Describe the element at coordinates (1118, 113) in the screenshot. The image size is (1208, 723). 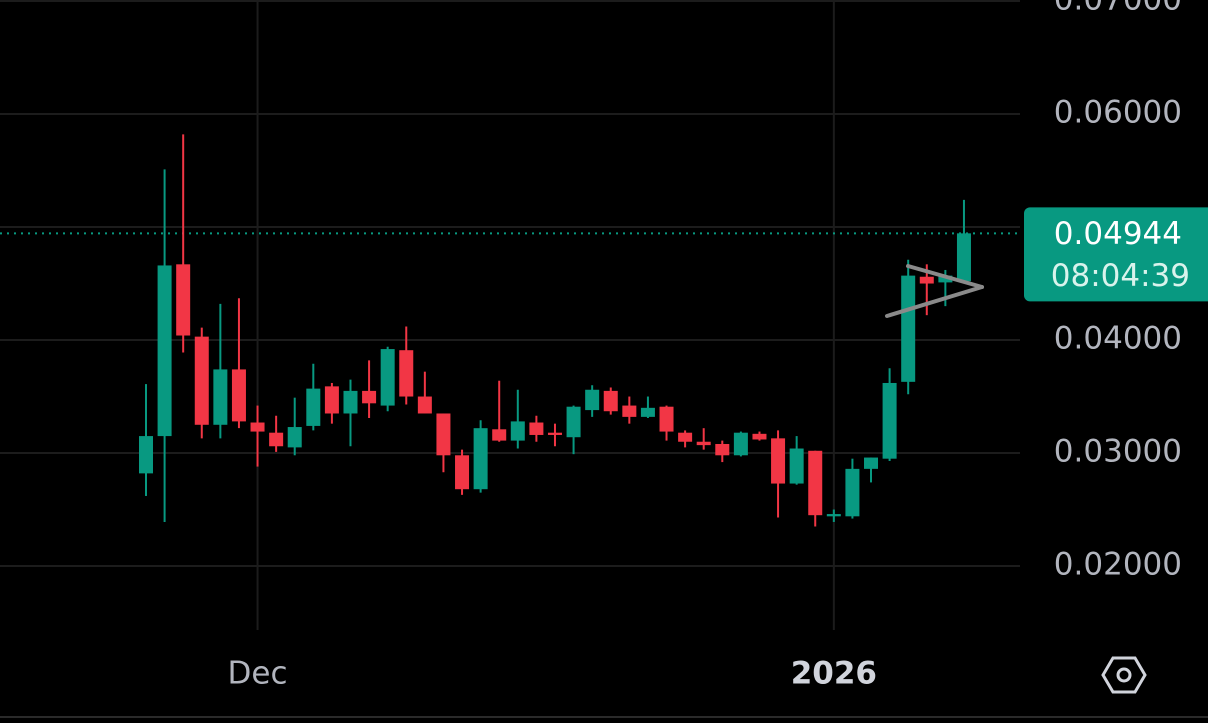
I see `y-tick-label: 0.06000` at that location.